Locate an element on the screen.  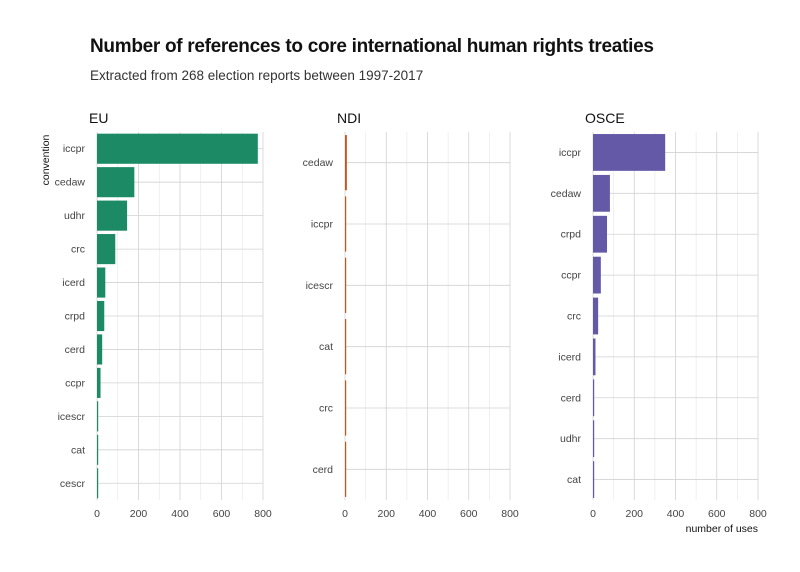
bar-eu-iccpr is located at coordinates (177, 148).